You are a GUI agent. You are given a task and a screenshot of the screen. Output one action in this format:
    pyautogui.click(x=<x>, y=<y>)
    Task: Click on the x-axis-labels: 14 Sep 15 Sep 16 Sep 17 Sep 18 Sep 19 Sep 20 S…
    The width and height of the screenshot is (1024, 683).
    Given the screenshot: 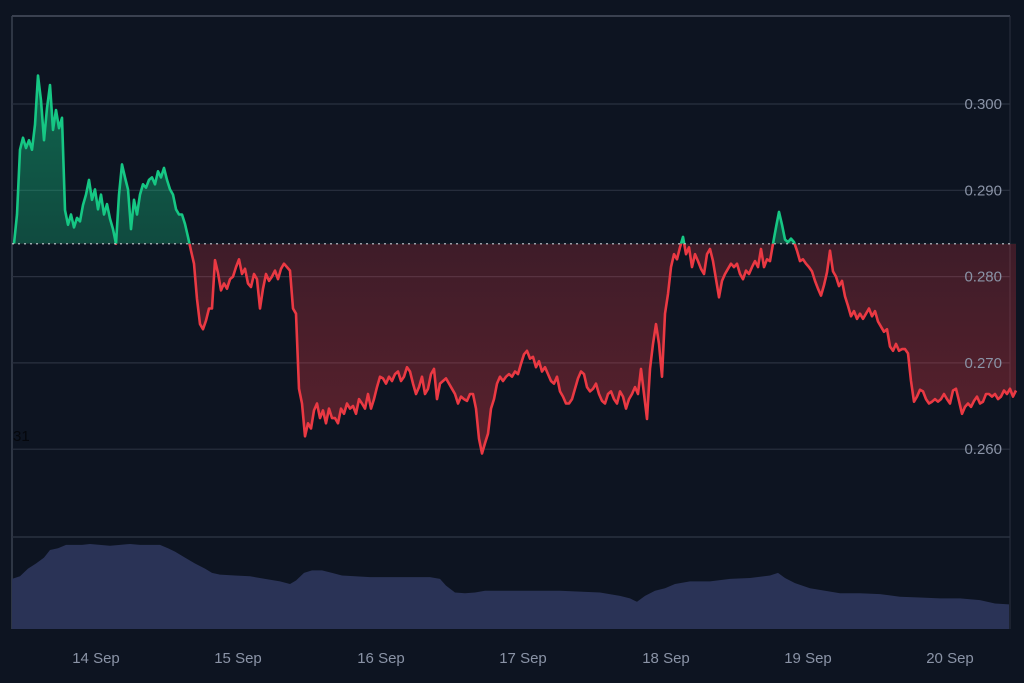 What is the action you would take?
    pyautogui.click(x=523, y=658)
    